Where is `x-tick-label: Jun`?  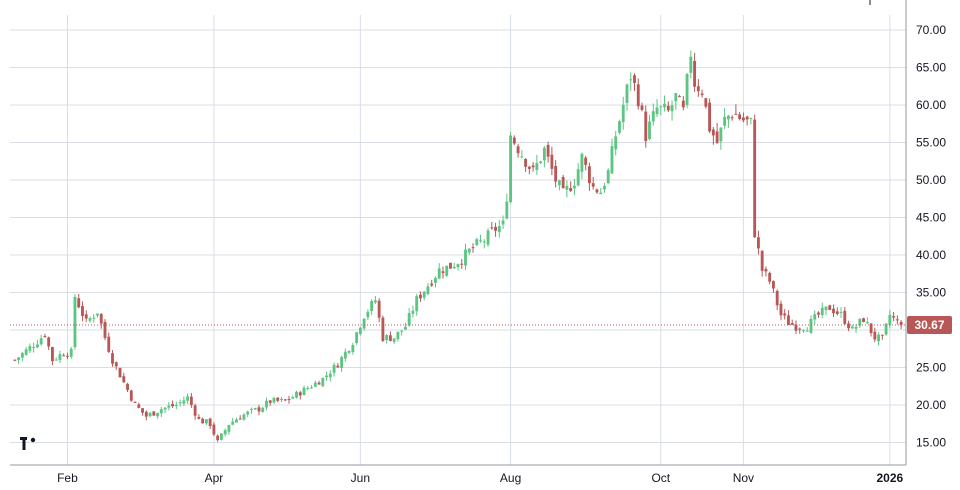
x-tick-label: Jun is located at coordinates (360, 478).